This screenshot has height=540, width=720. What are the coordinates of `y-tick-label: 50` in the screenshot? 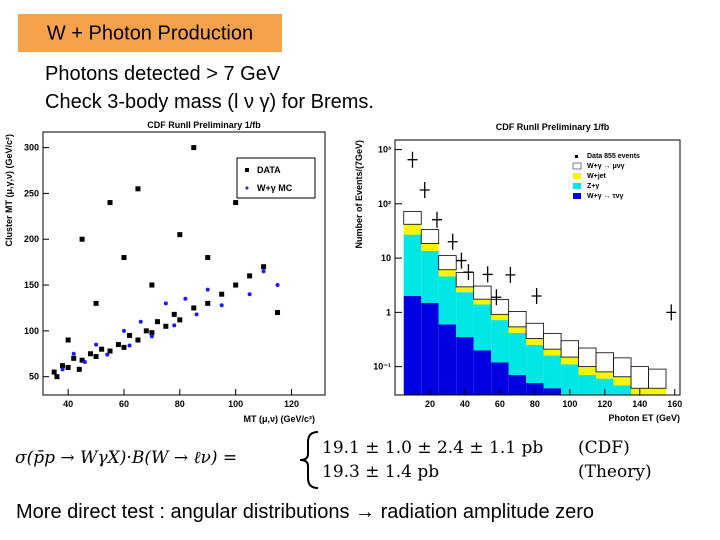 It's located at (34, 377).